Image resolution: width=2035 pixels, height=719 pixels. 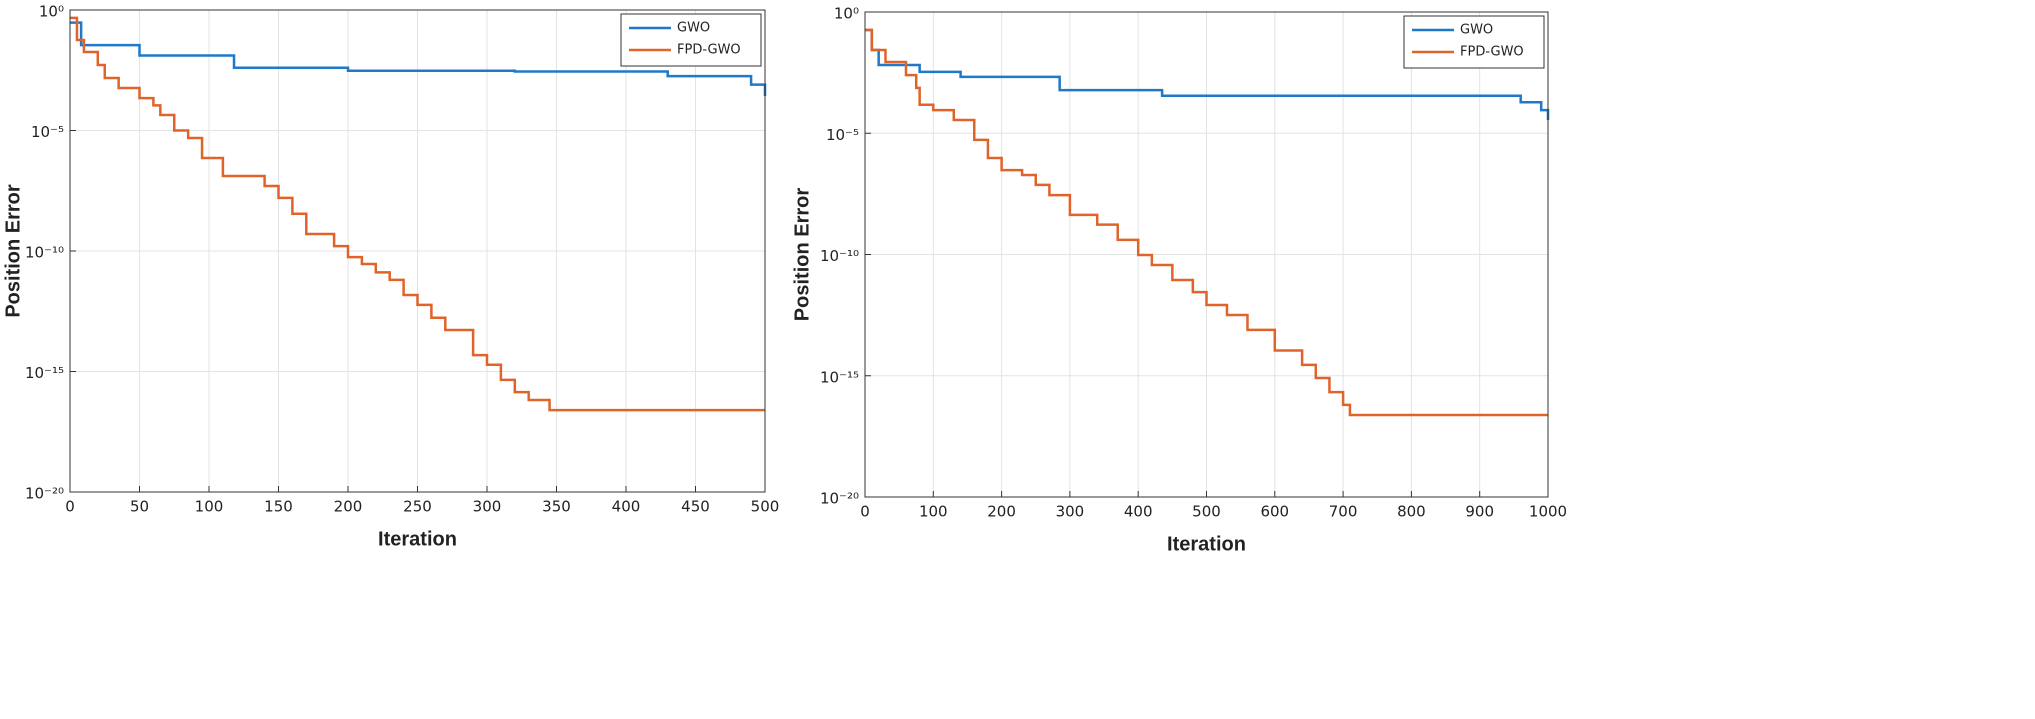 What do you see at coordinates (1343, 512) in the screenshot?
I see `x-tick-label: 700` at bounding box center [1343, 512].